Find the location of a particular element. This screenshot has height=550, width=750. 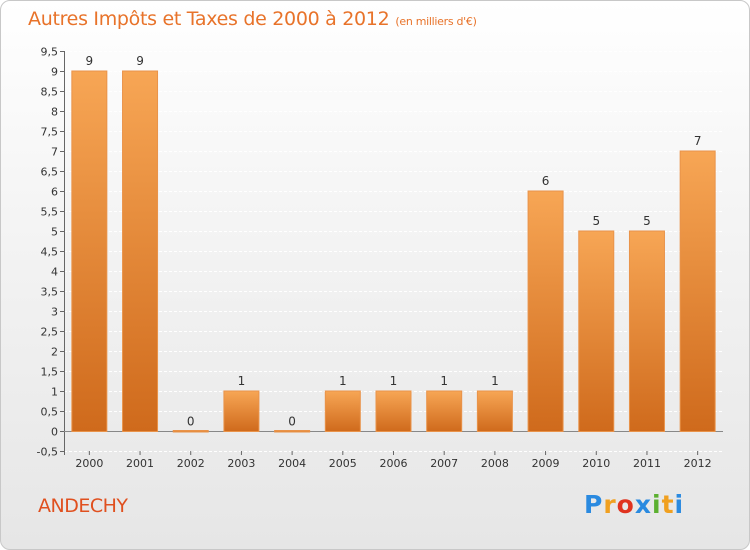

y-tick-label: 8,5 is located at coordinates (50, 92).